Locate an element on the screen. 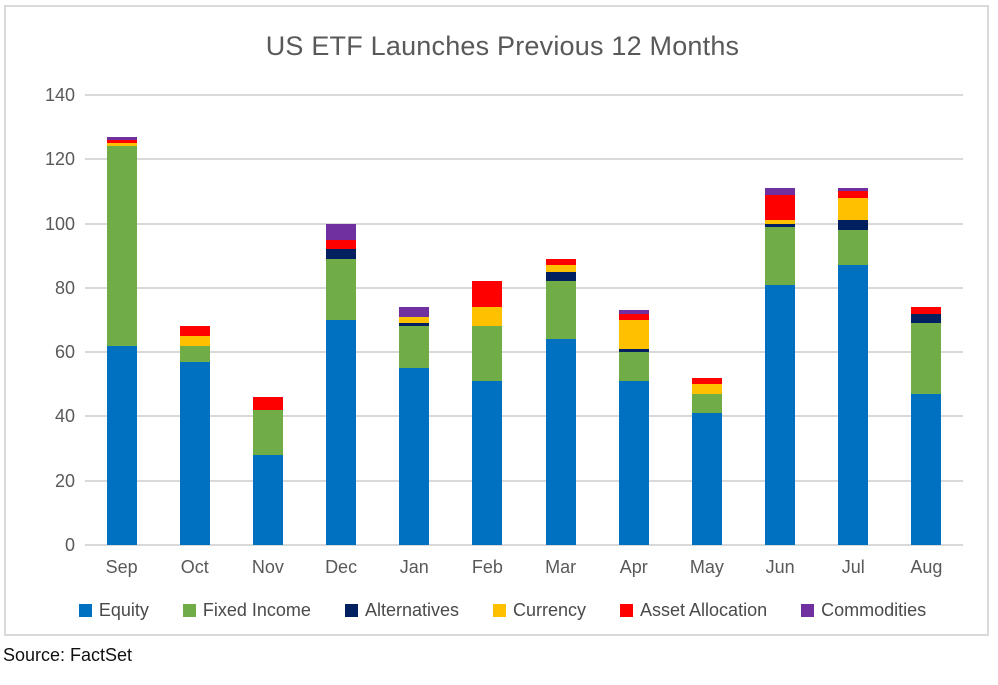  bar-stack-feb is located at coordinates (487, 413).